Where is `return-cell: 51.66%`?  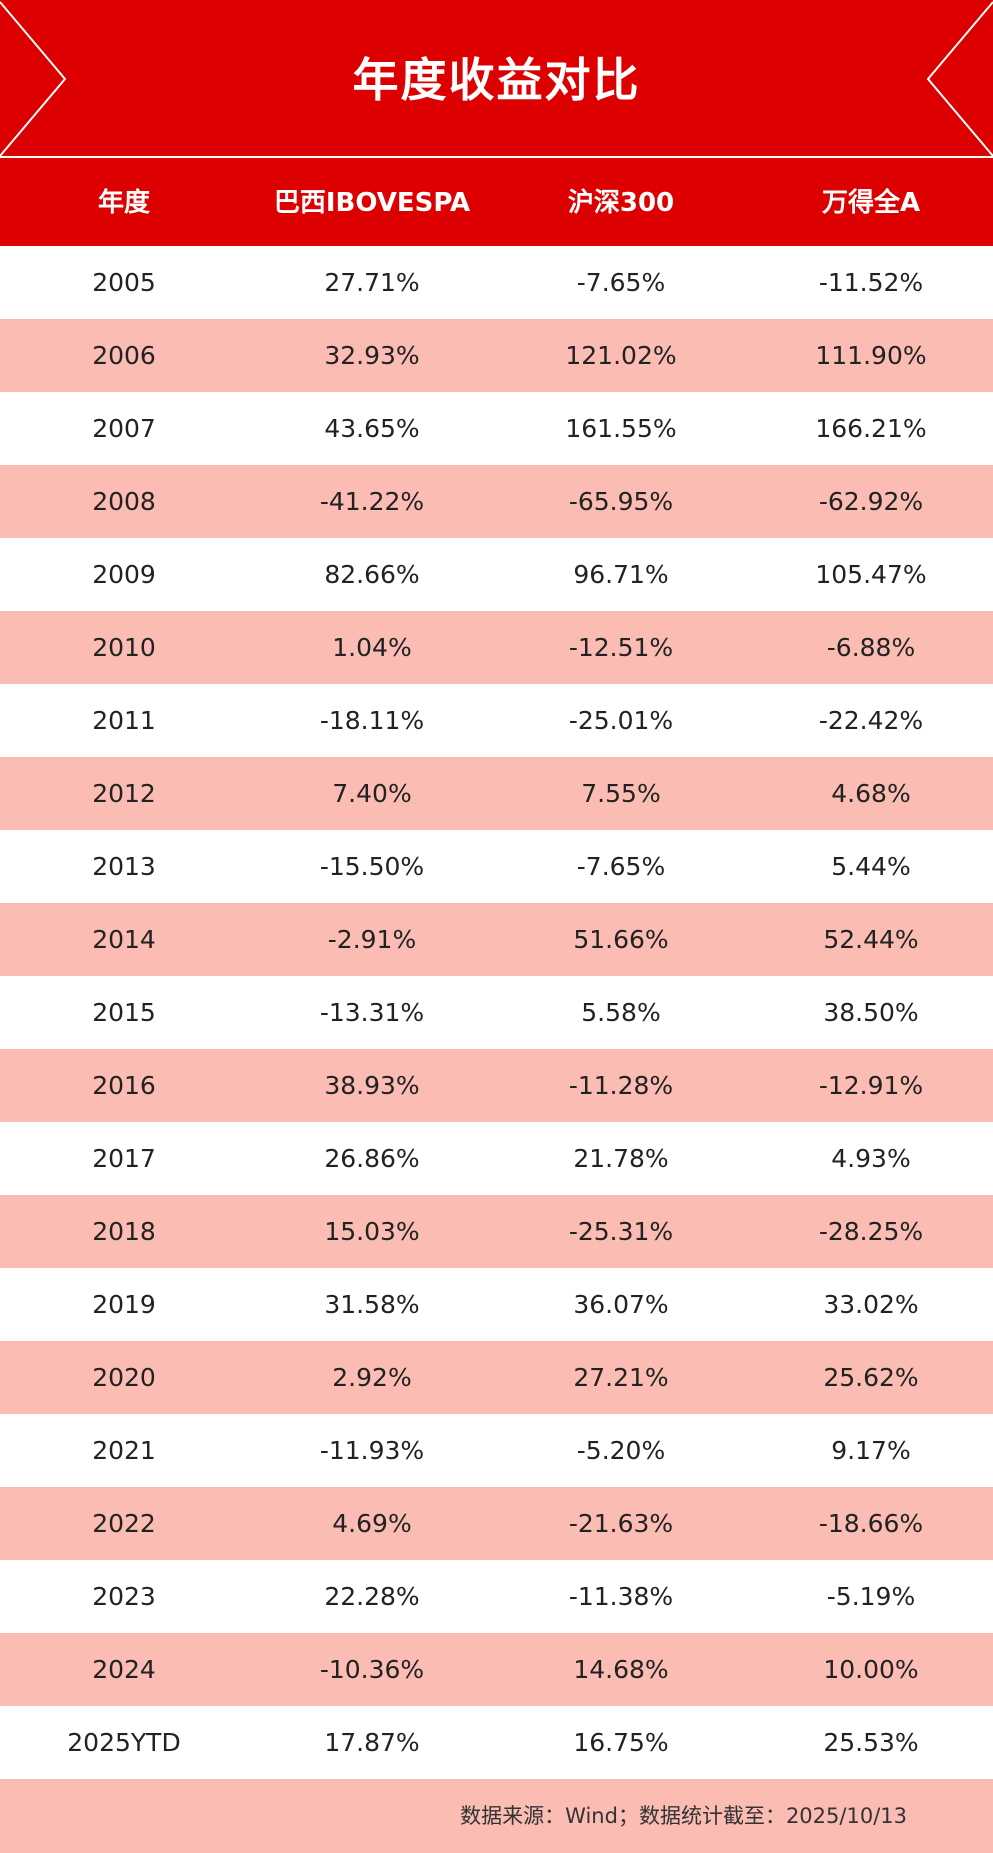 return-cell: 51.66% is located at coordinates (621, 939).